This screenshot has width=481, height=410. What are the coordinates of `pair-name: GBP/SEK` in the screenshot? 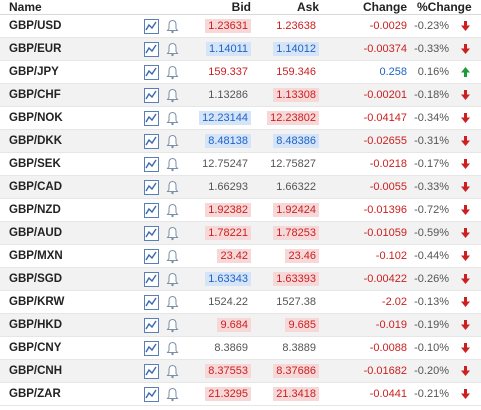 It's located at (35, 164).